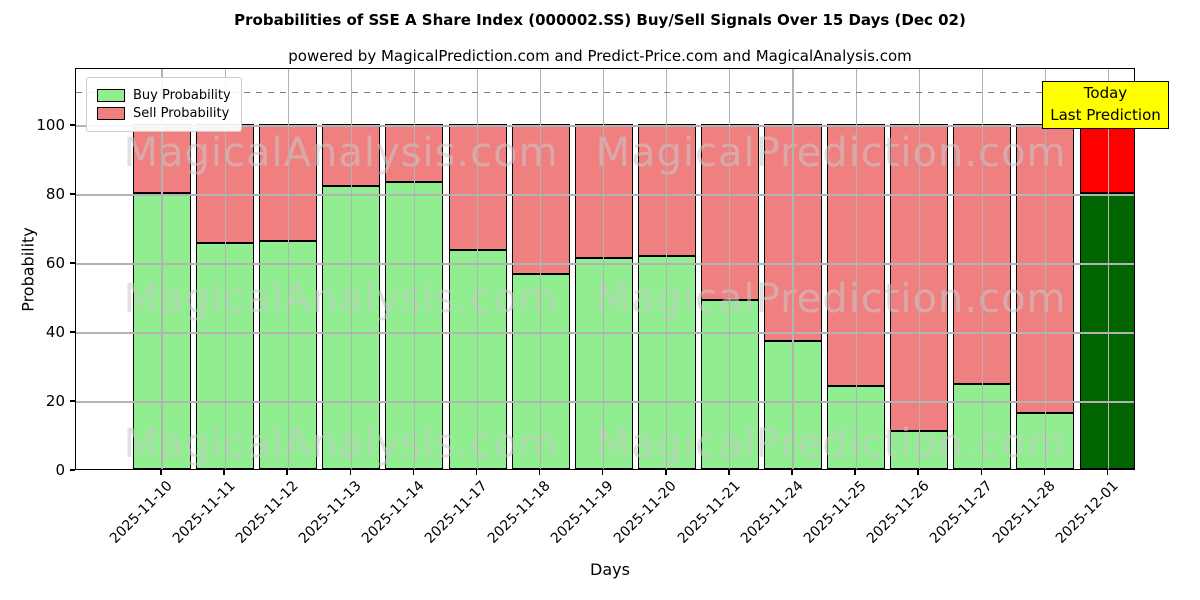 Image resolution: width=1200 pixels, height=600 pixels. Describe the element at coordinates (1105, 114) in the screenshot. I see `today-annotation-line2: Last Prediction` at that location.